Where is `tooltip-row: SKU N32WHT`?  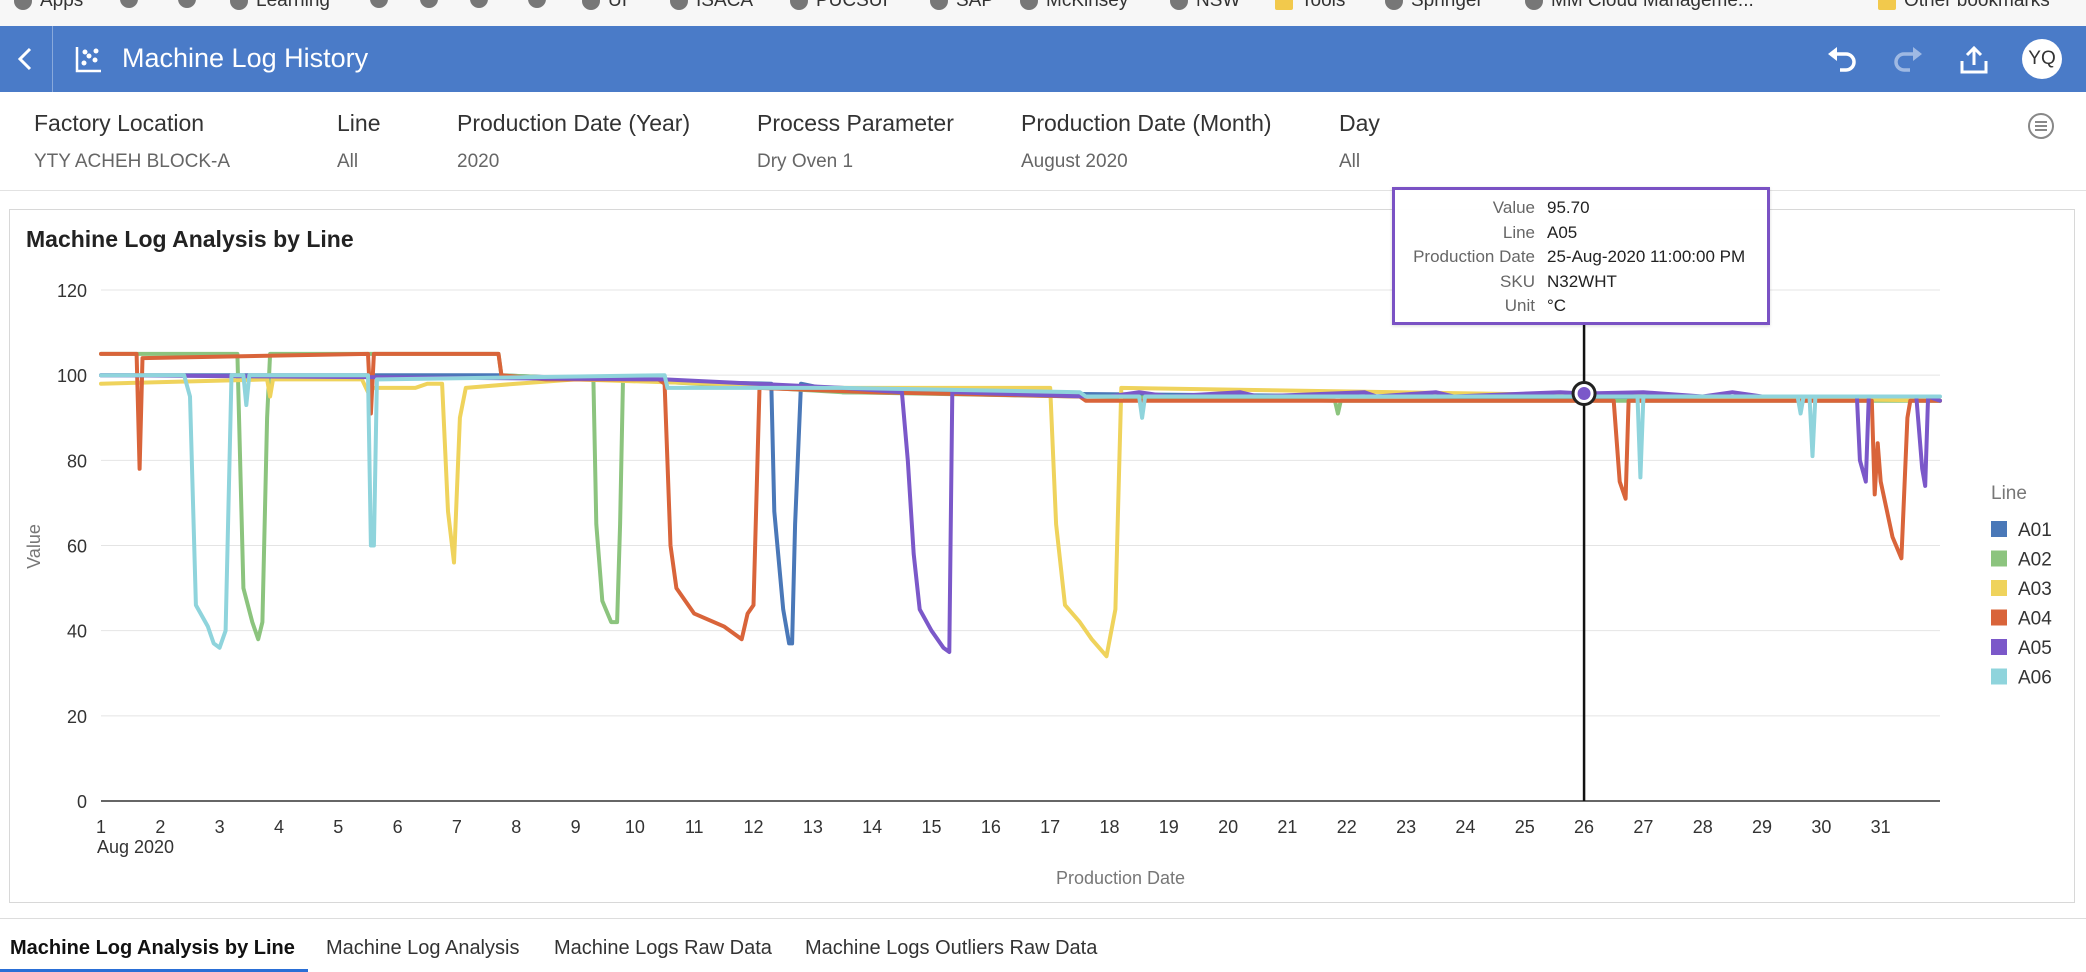
tooltip-row: SKU N32WHT is located at coordinates (1581, 284).